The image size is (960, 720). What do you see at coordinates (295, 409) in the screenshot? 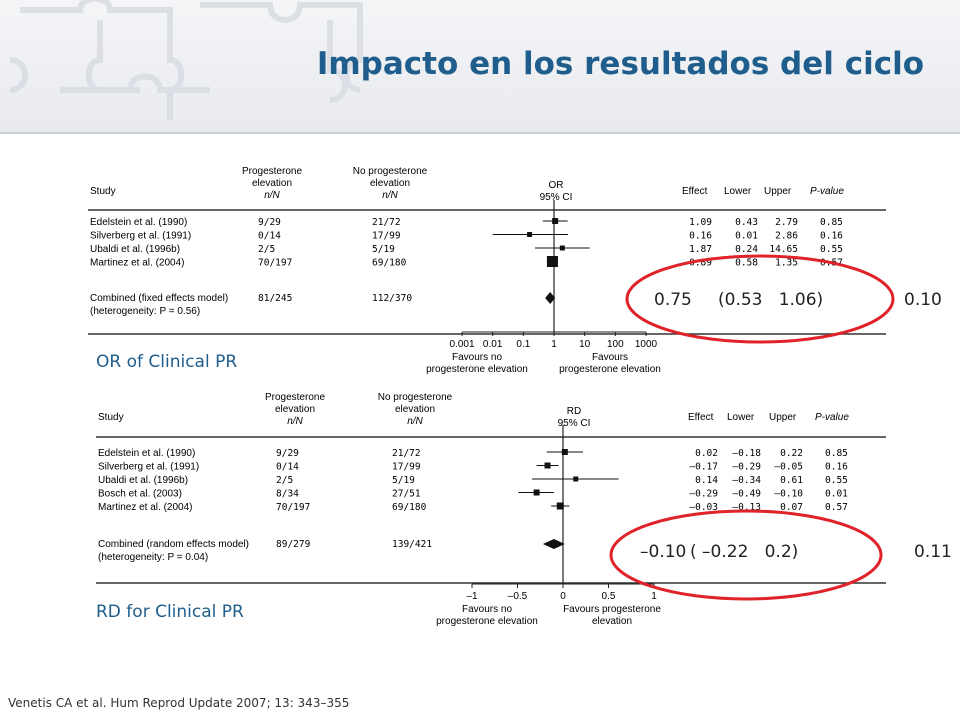
I see `undefined-header-group1: elevation` at bounding box center [295, 409].